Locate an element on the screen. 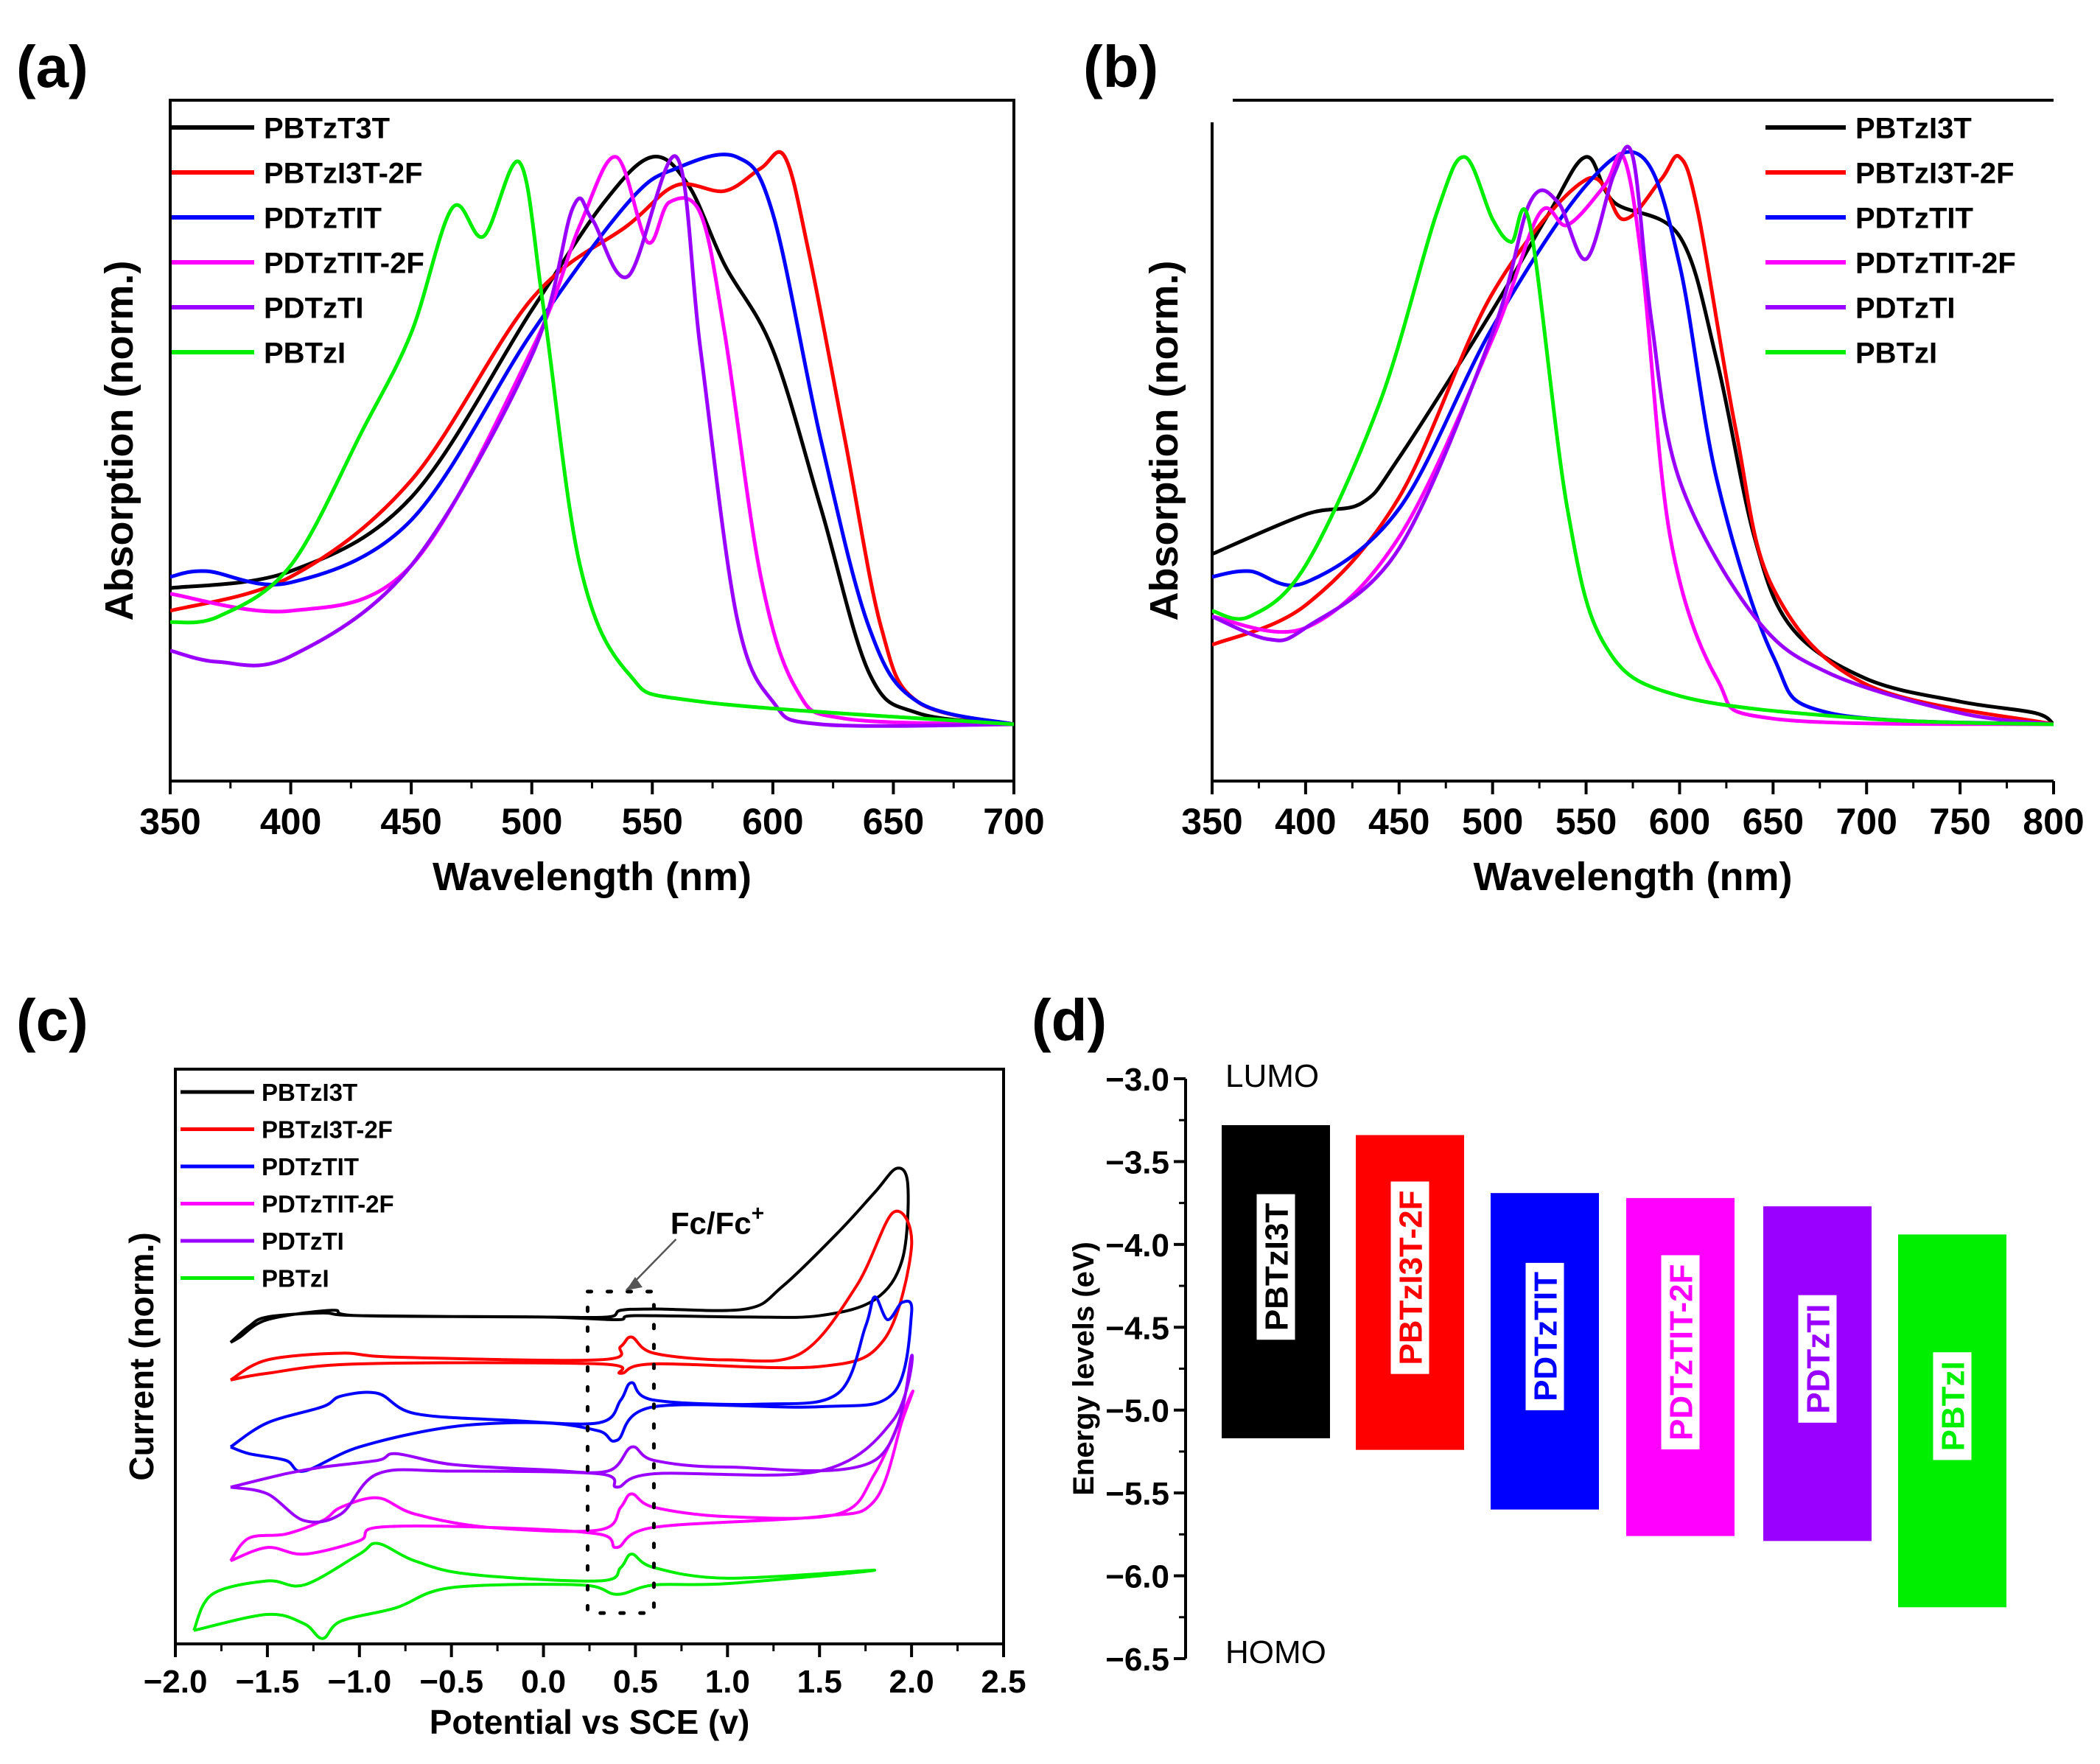 The image size is (2100, 1764). y-tick-label: −5.5 is located at coordinates (1137, 1494).